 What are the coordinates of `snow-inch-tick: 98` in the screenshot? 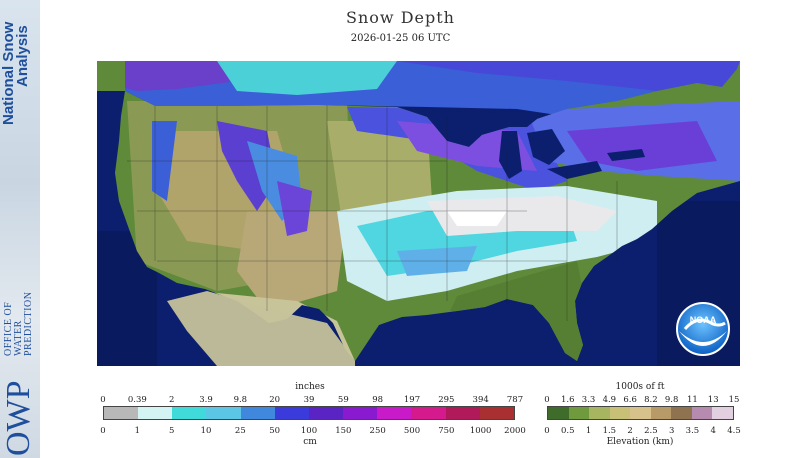 It's located at (378, 400).